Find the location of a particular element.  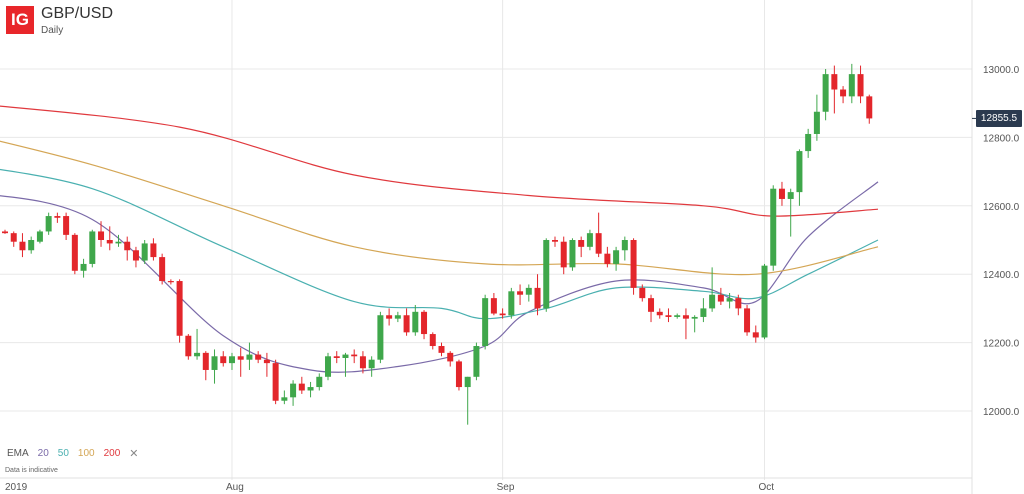

y-tick-label: 12400.0 is located at coordinates (1001, 275).